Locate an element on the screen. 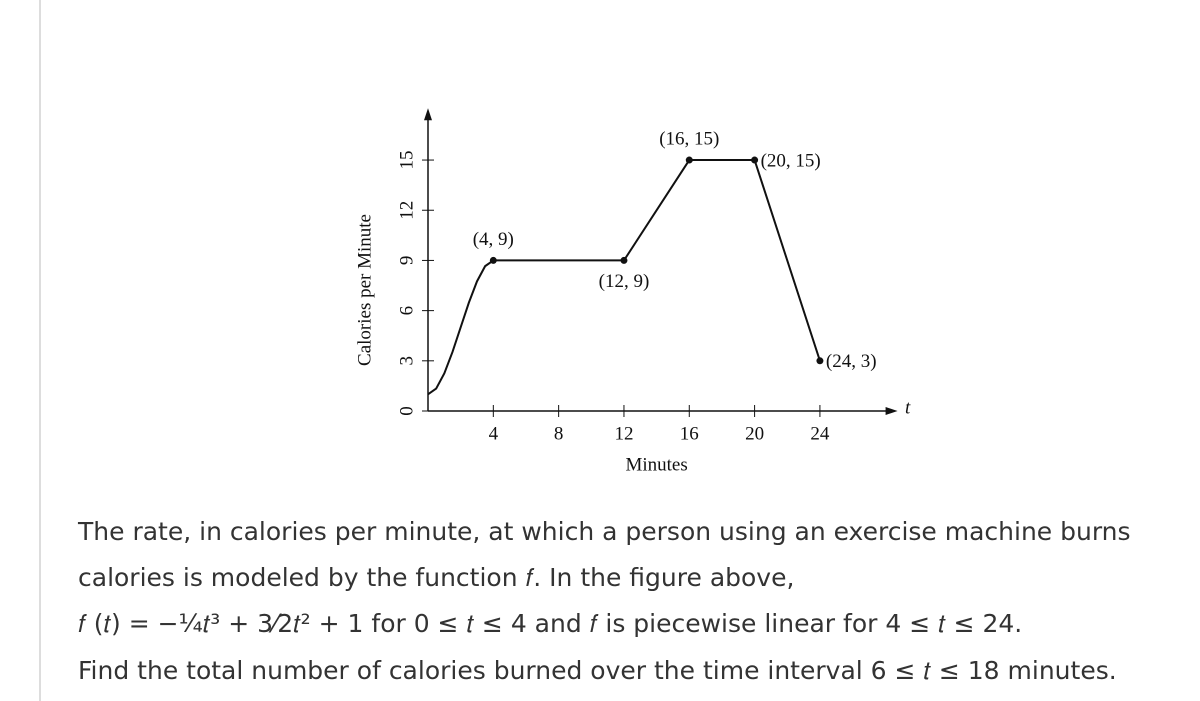 The width and height of the screenshot is (1200, 701). x-axis-symbol: t is located at coordinates (908, 407).